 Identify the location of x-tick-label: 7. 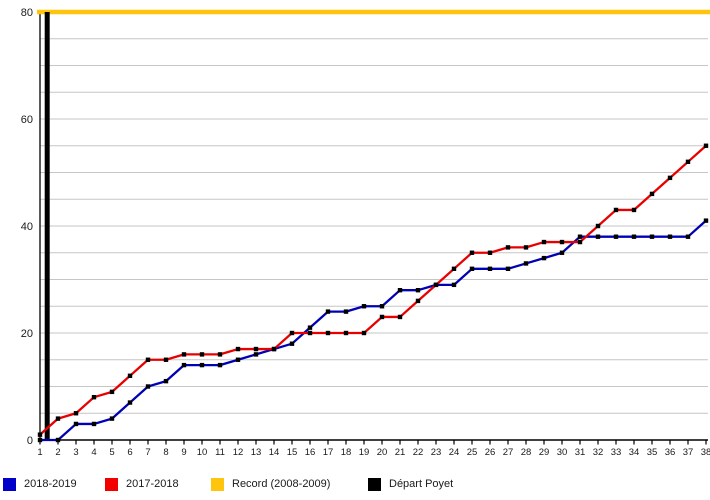
(147, 452).